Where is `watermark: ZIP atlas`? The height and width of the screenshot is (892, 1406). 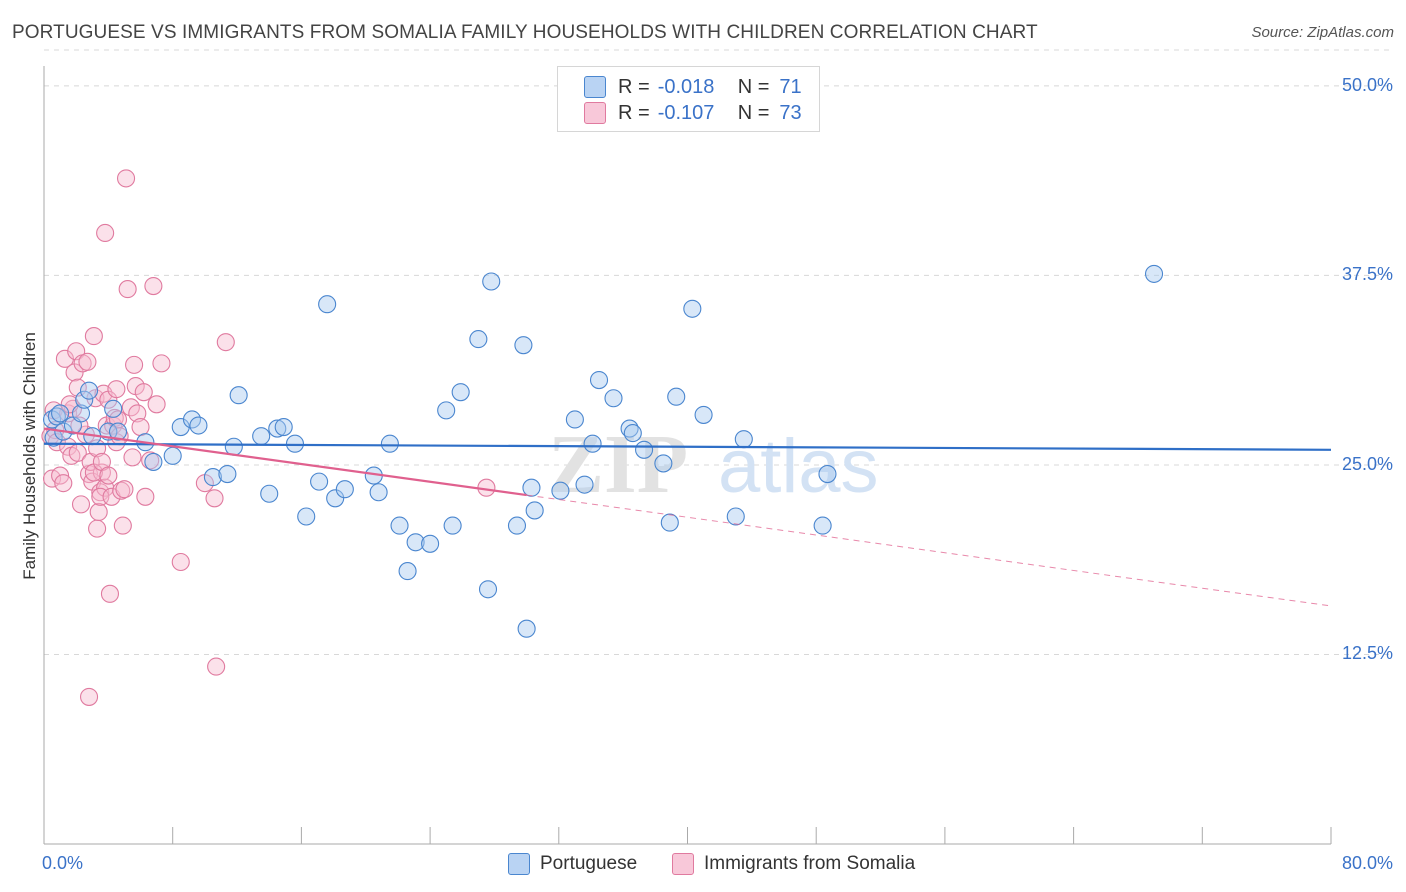
watermark: ZIP atlas is located at coordinates (713, 464).